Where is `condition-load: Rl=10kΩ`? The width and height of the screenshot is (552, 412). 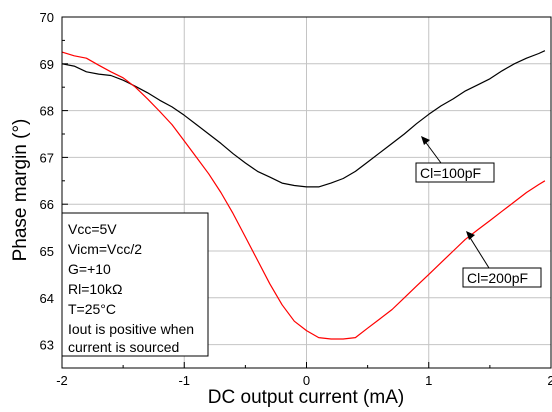 condition-load: Rl=10kΩ is located at coordinates (95, 289).